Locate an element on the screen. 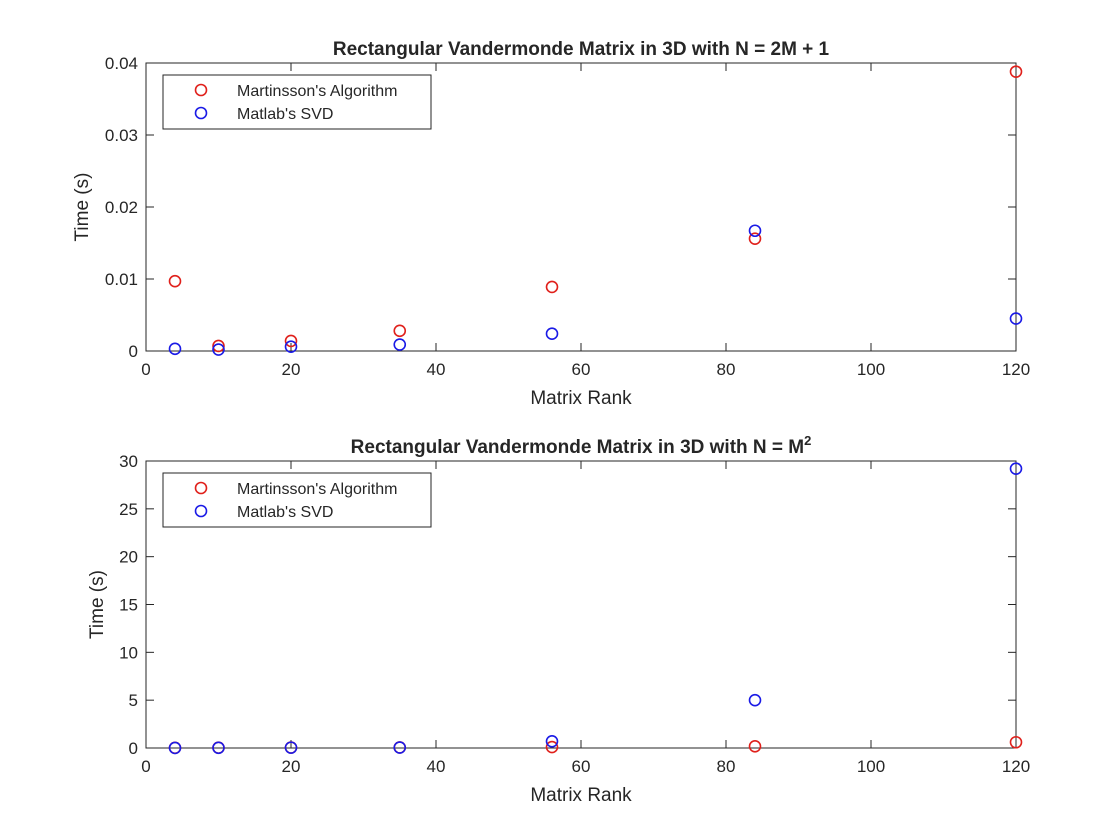 Image resolution: width=1120 pixels, height=840 pixels. y-tick-label: 0.03 is located at coordinates (121, 135).